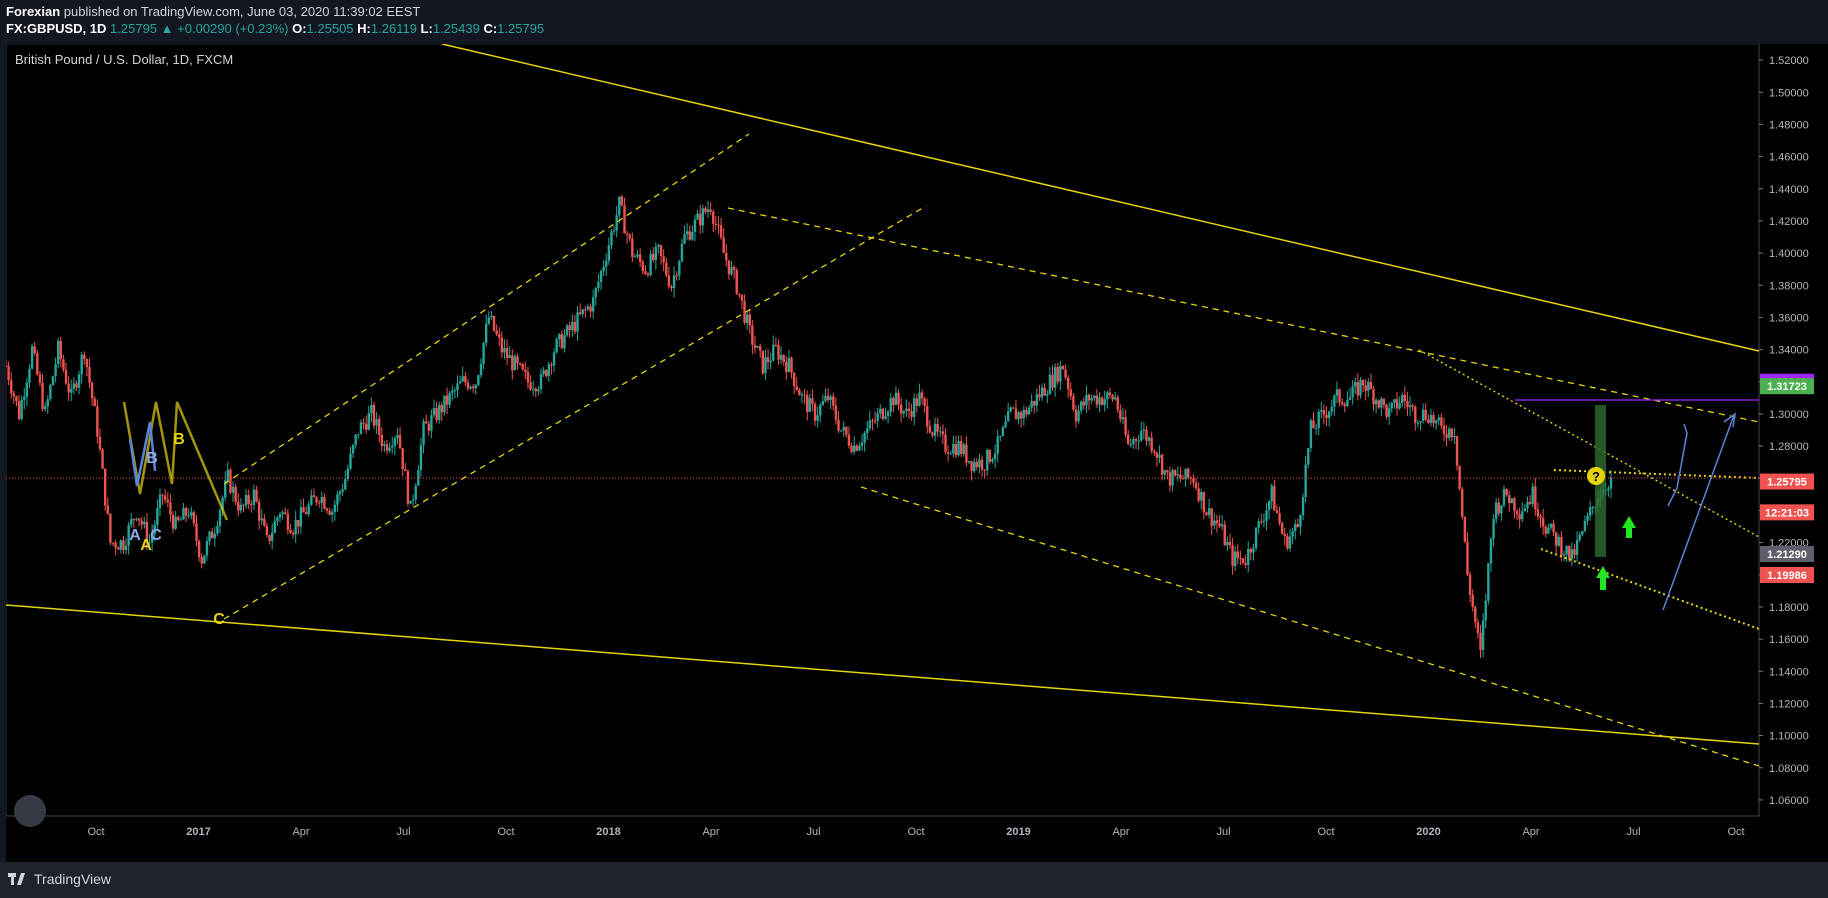 The image size is (1828, 898). I want to click on symbol-label: FX:GBPUSD, 1D, so click(56, 28).